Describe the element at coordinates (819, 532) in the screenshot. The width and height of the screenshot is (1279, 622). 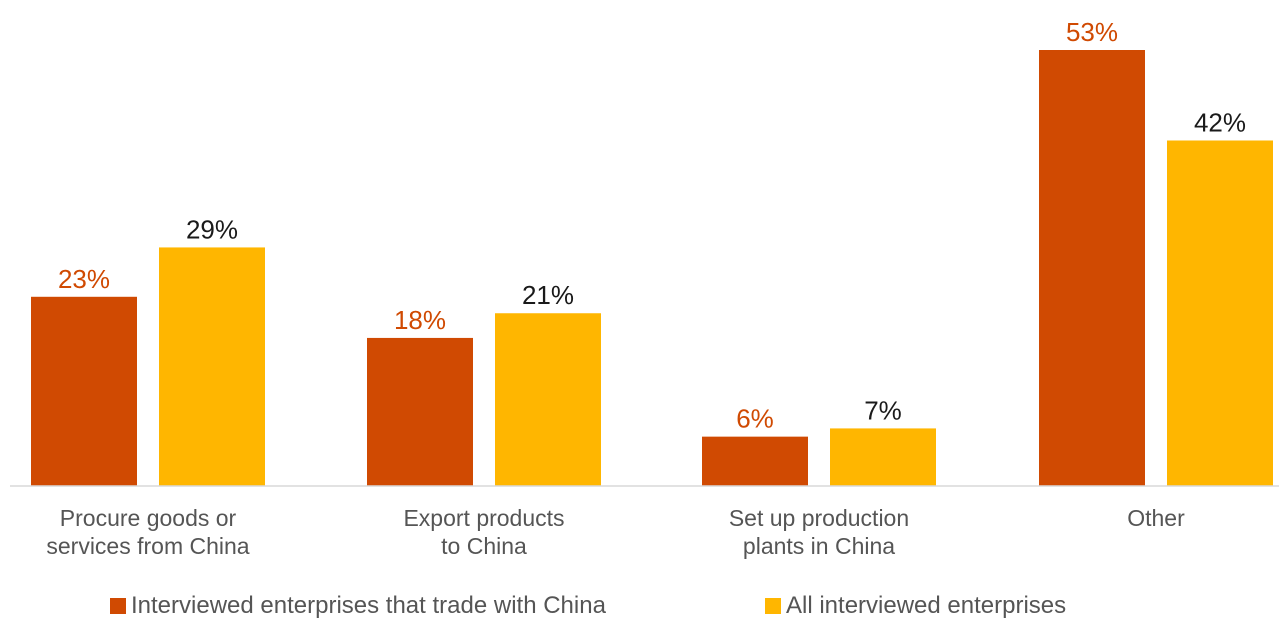
I see `category-label-set-up-production-plants-in-china: Set up production plants in China` at that location.